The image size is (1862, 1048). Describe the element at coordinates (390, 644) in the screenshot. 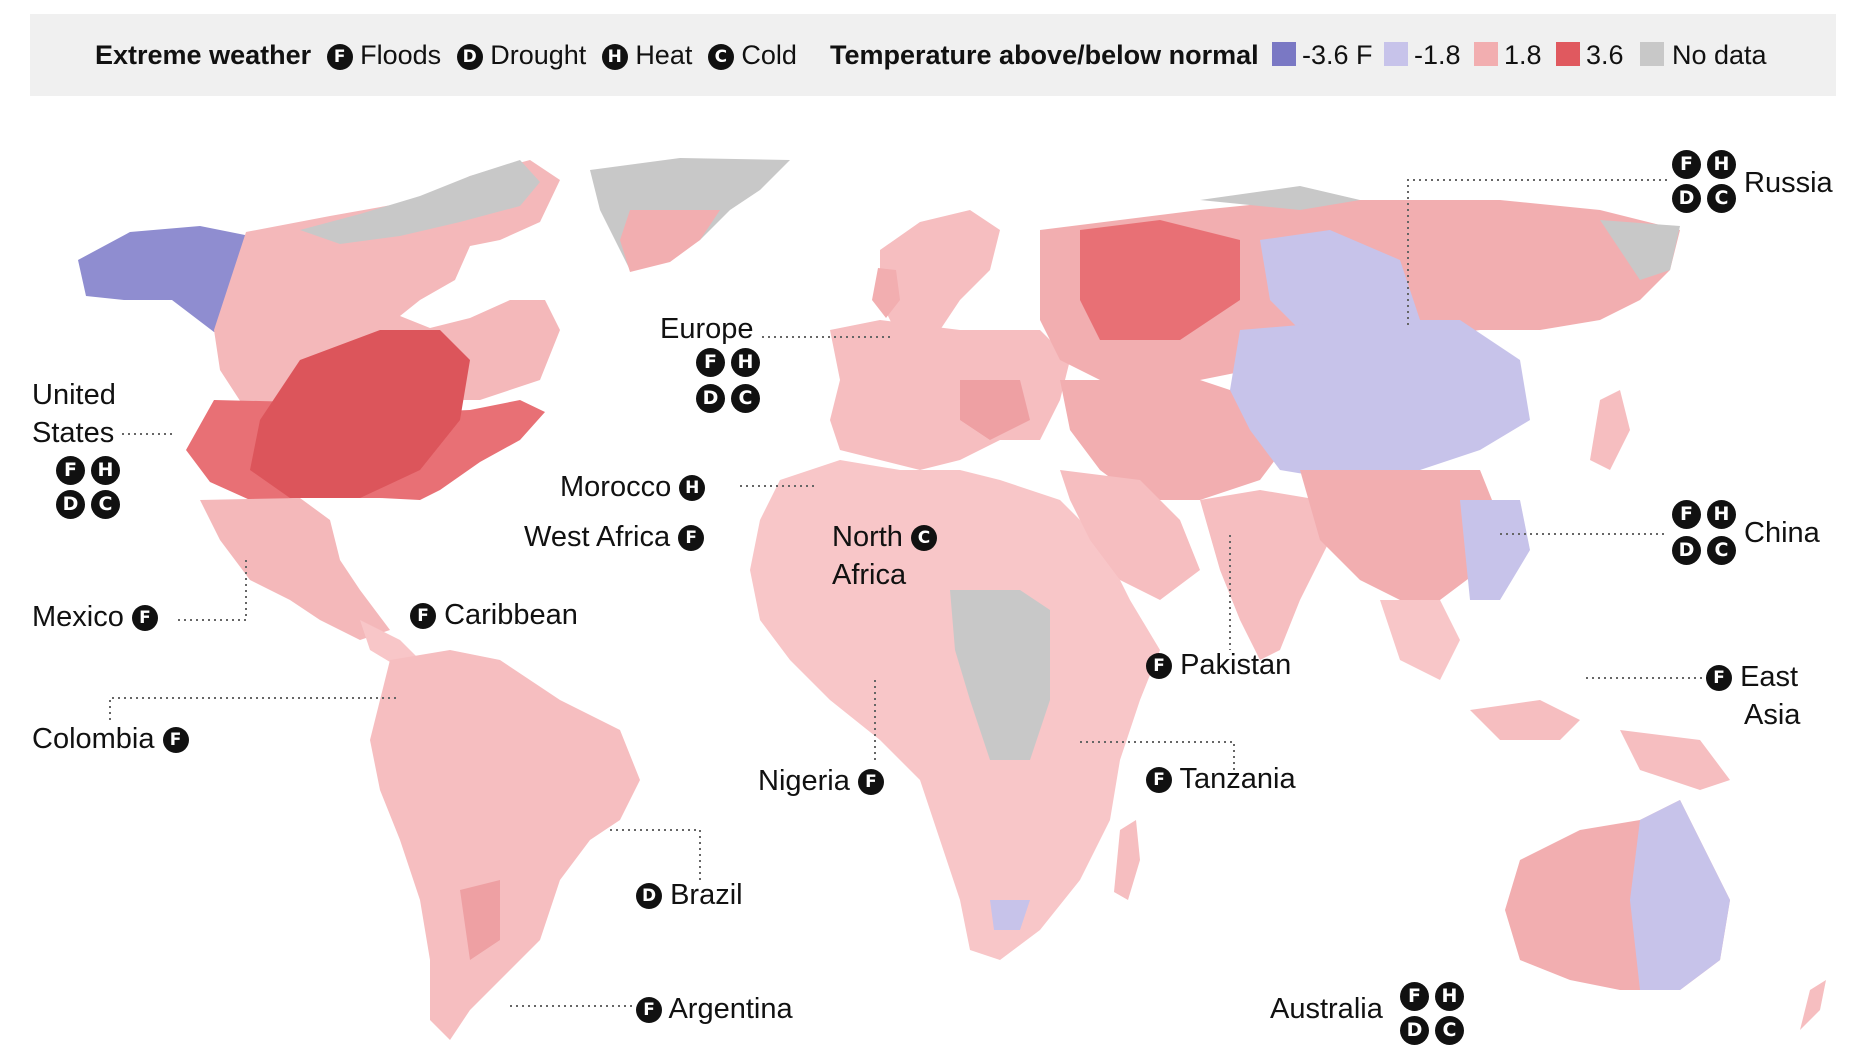

I see `central-america` at that location.